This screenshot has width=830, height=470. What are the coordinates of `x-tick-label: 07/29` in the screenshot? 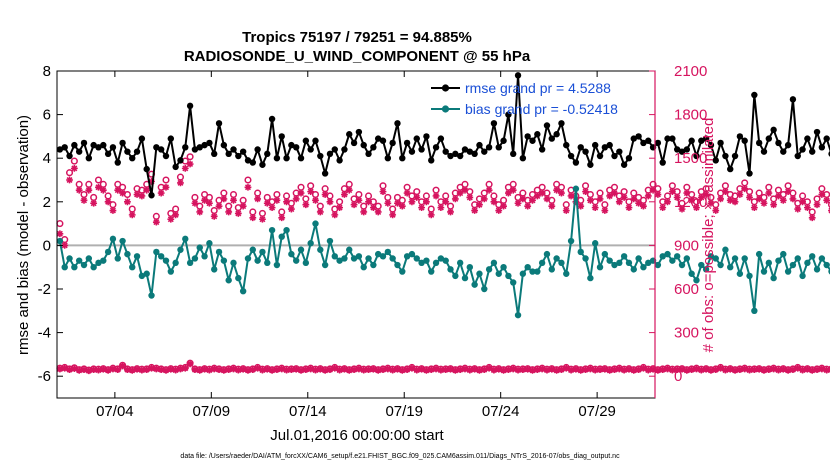 It's located at (597, 411).